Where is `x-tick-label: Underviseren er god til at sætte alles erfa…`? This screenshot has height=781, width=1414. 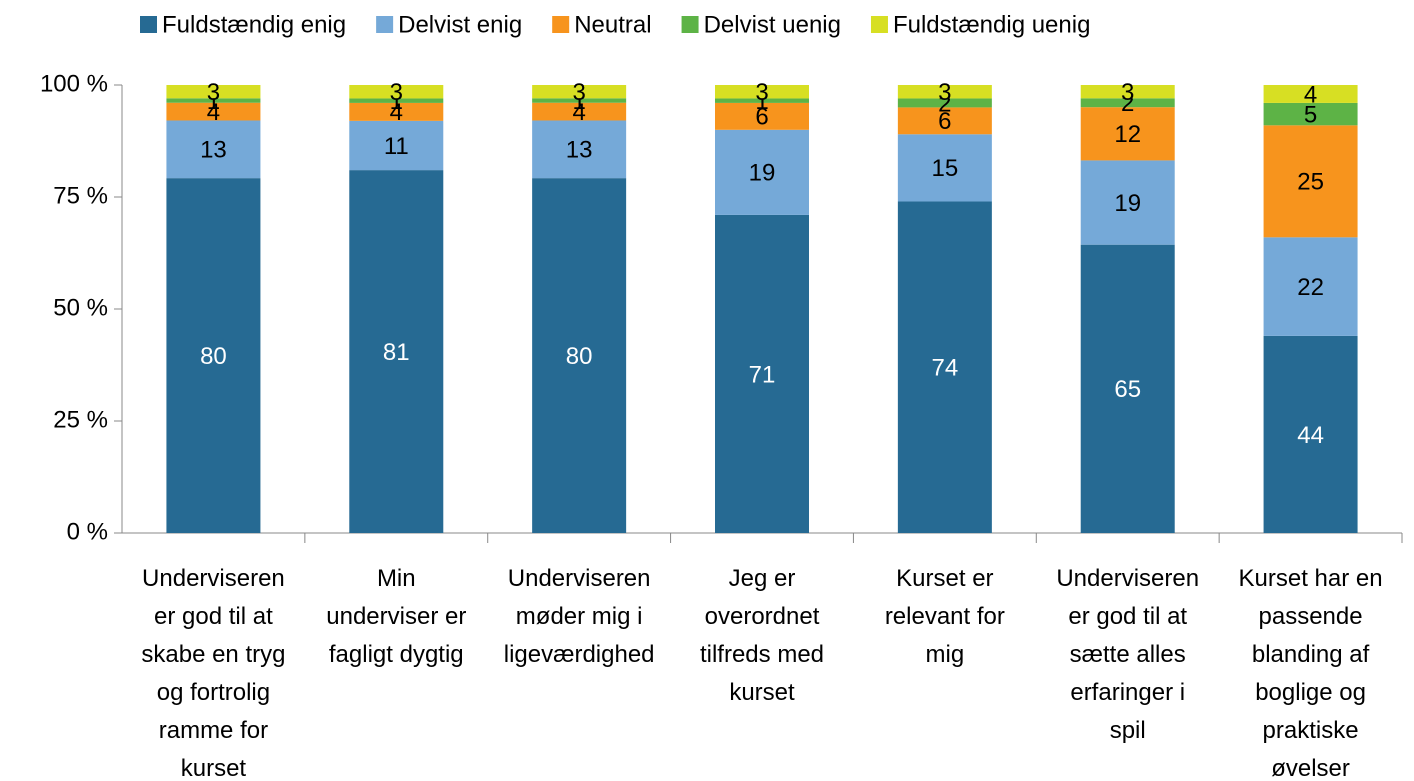 x-tick-label: Underviseren er god til at sætte alles erfa… is located at coordinates (1127, 654).